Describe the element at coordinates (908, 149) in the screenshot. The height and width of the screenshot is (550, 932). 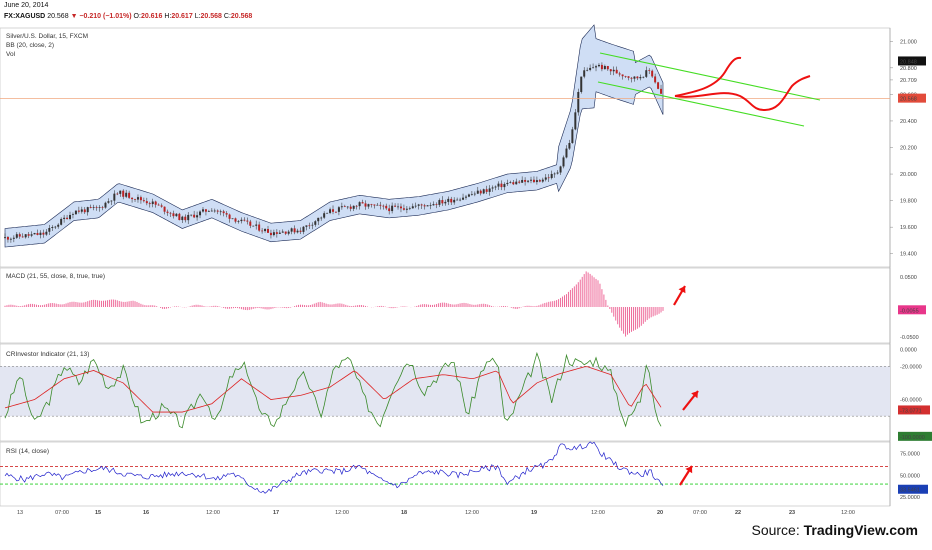
I see `y-tick-label: 20.200` at that location.